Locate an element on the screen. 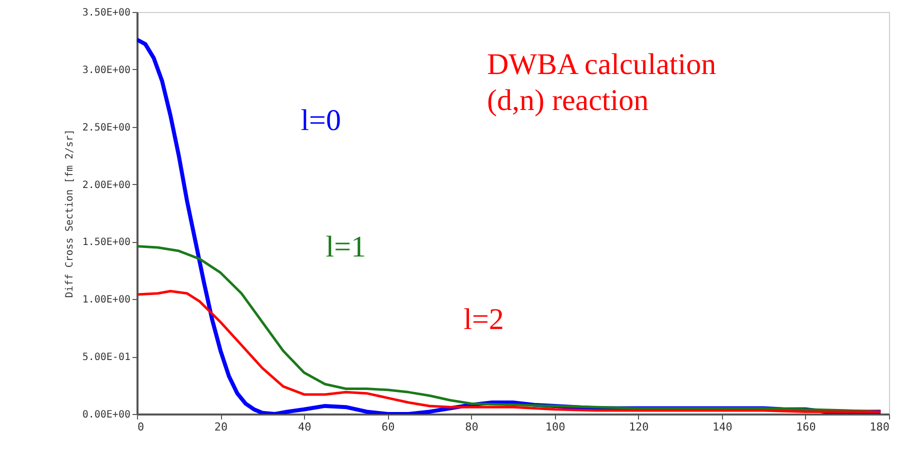 The image size is (909, 449). annotation: DWBA calculation is located at coordinates (601, 64).